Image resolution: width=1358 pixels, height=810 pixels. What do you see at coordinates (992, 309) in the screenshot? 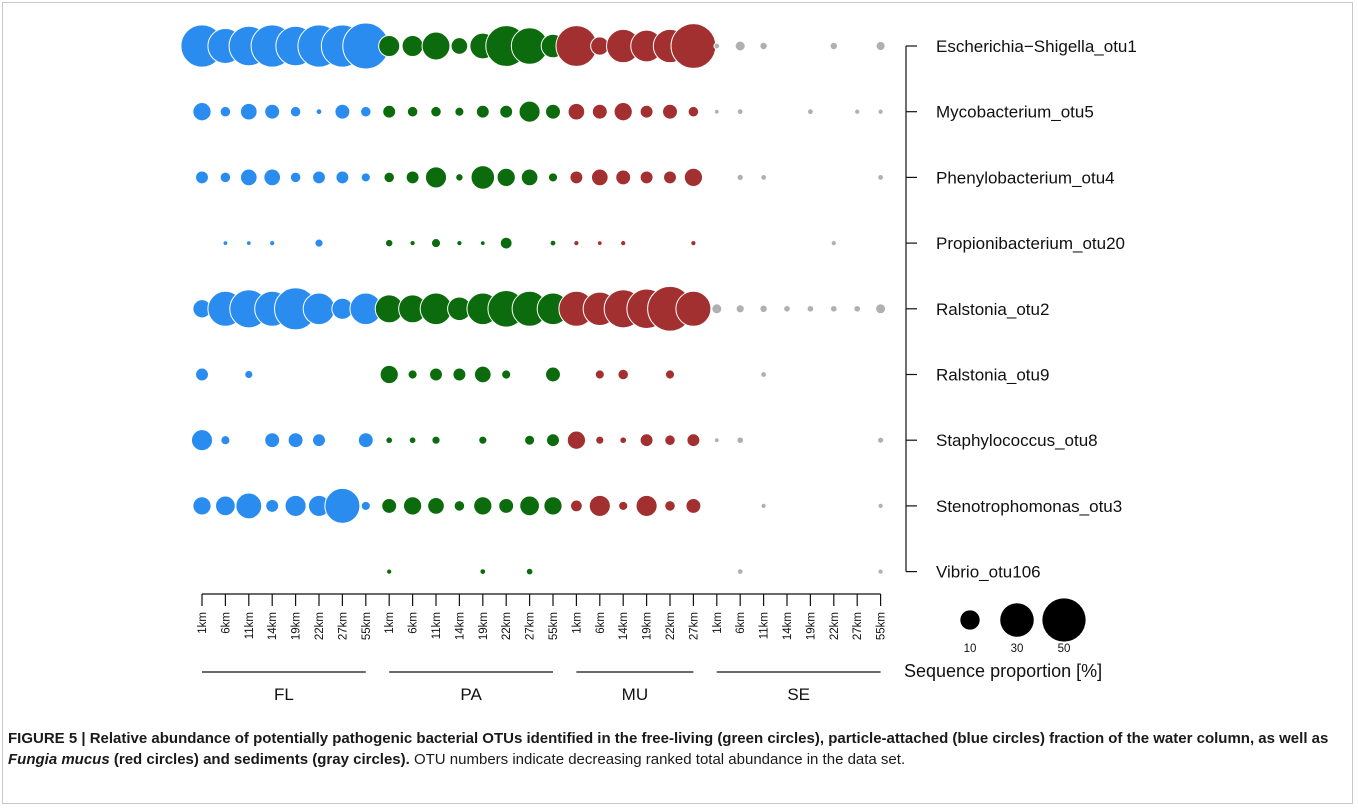
I see `otu-label: Ralstonia_otu2` at bounding box center [992, 309].